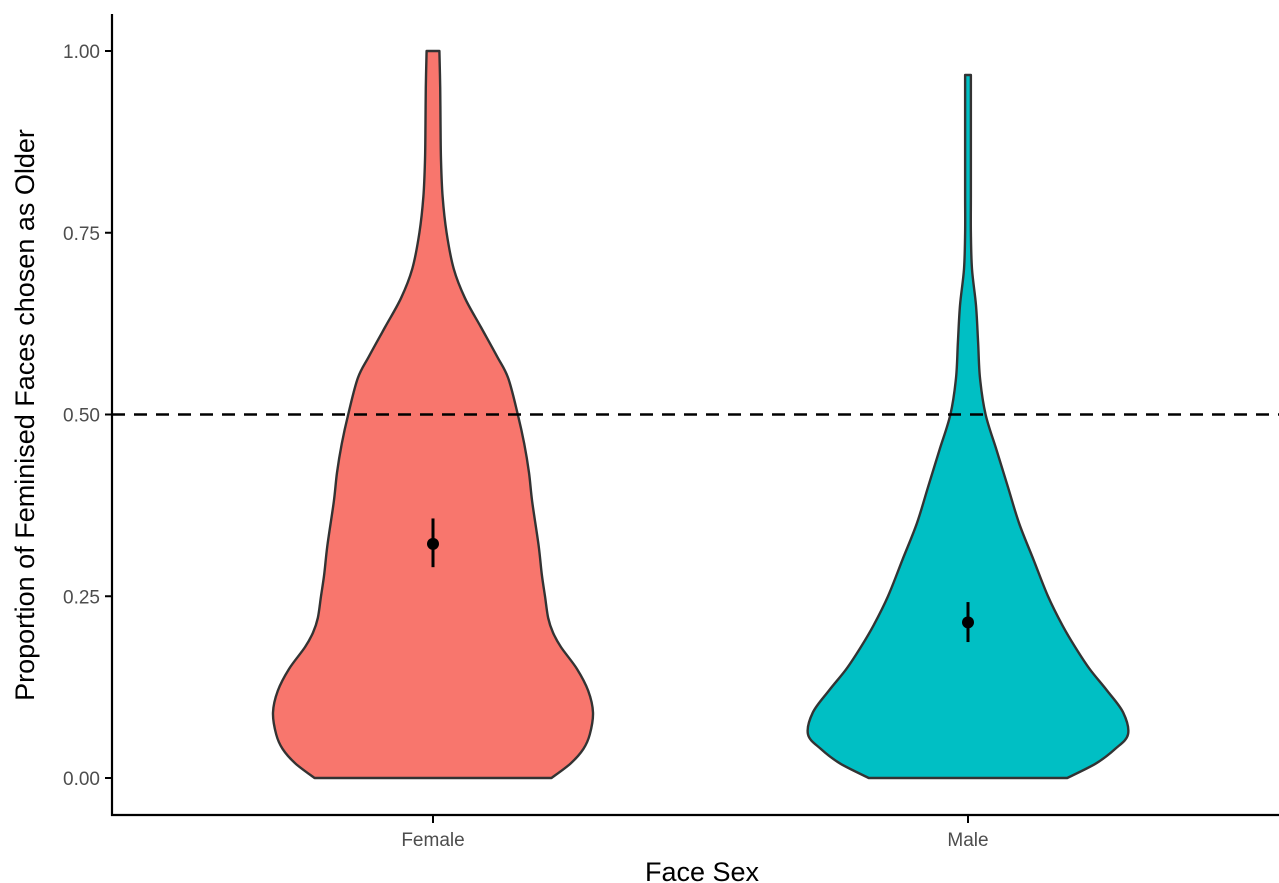 The image size is (1279, 883). I want to click on y-tick-label: 1.00, so click(81, 52).